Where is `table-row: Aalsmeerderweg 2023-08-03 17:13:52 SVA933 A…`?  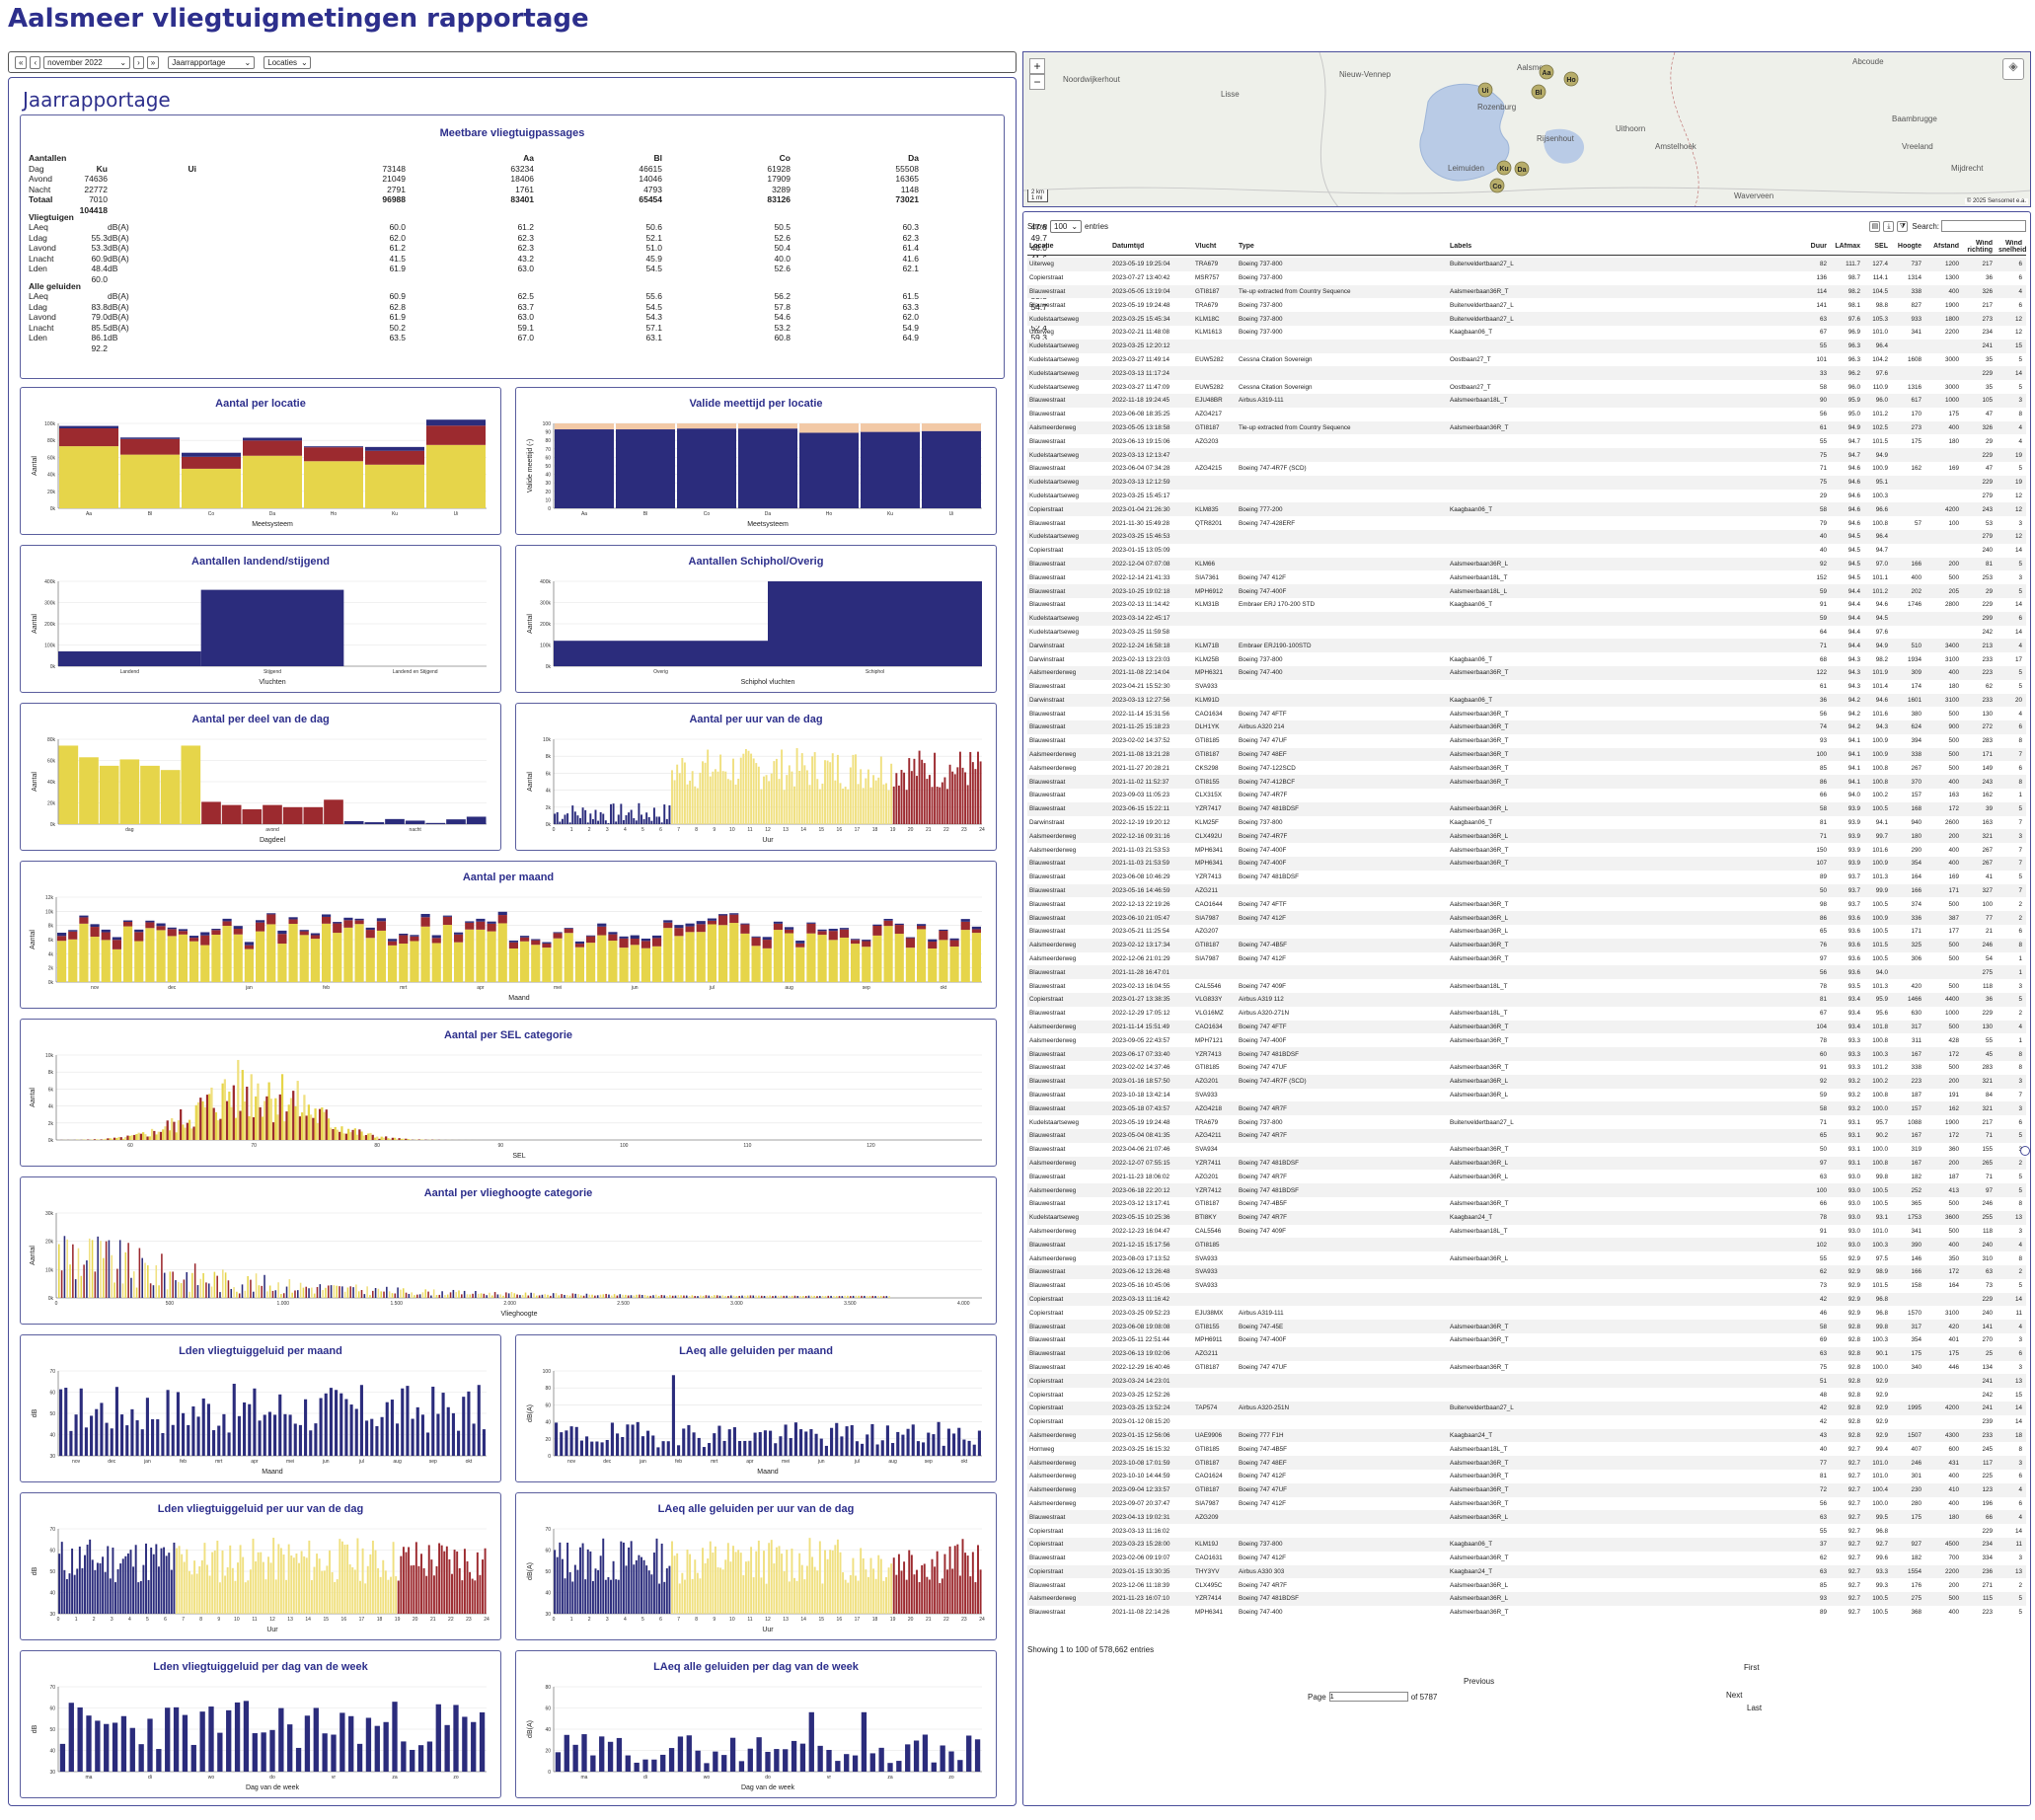
table-row: Aalsmeerderweg 2023-08-03 17:13:52 SVA933 A… is located at coordinates (1526, 1258).